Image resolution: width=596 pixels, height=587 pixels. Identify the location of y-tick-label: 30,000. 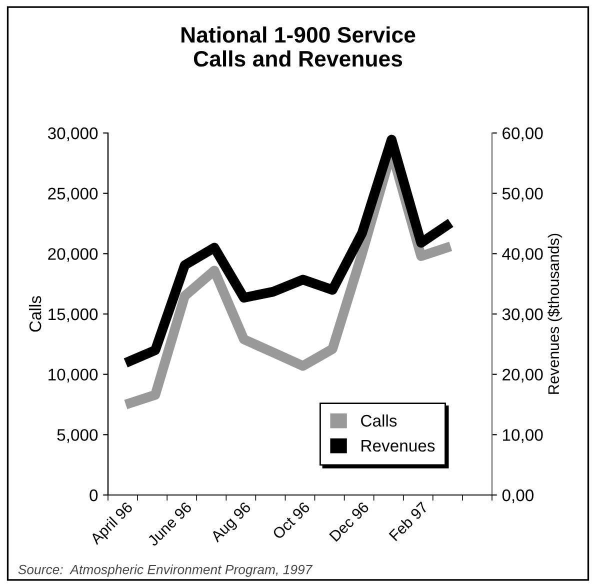
(73, 134).